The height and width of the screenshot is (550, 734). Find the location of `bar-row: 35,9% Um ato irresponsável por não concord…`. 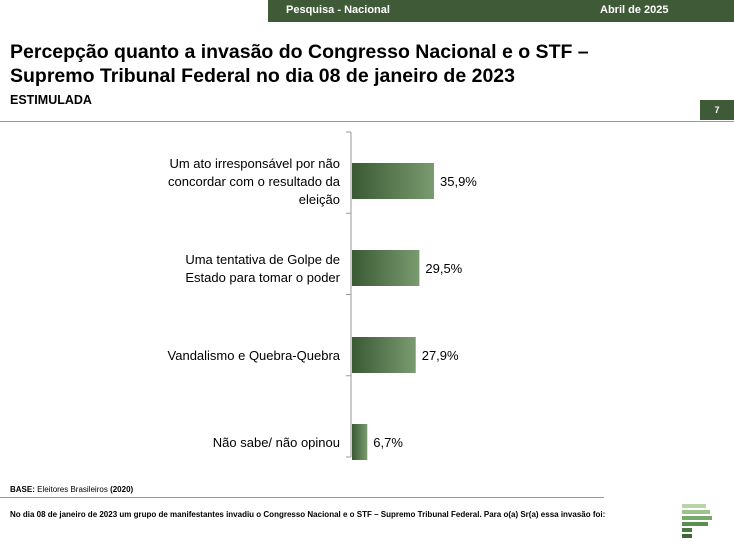

bar-row: 35,9% Um ato irresponsável por não concord… is located at coordinates (322, 181).